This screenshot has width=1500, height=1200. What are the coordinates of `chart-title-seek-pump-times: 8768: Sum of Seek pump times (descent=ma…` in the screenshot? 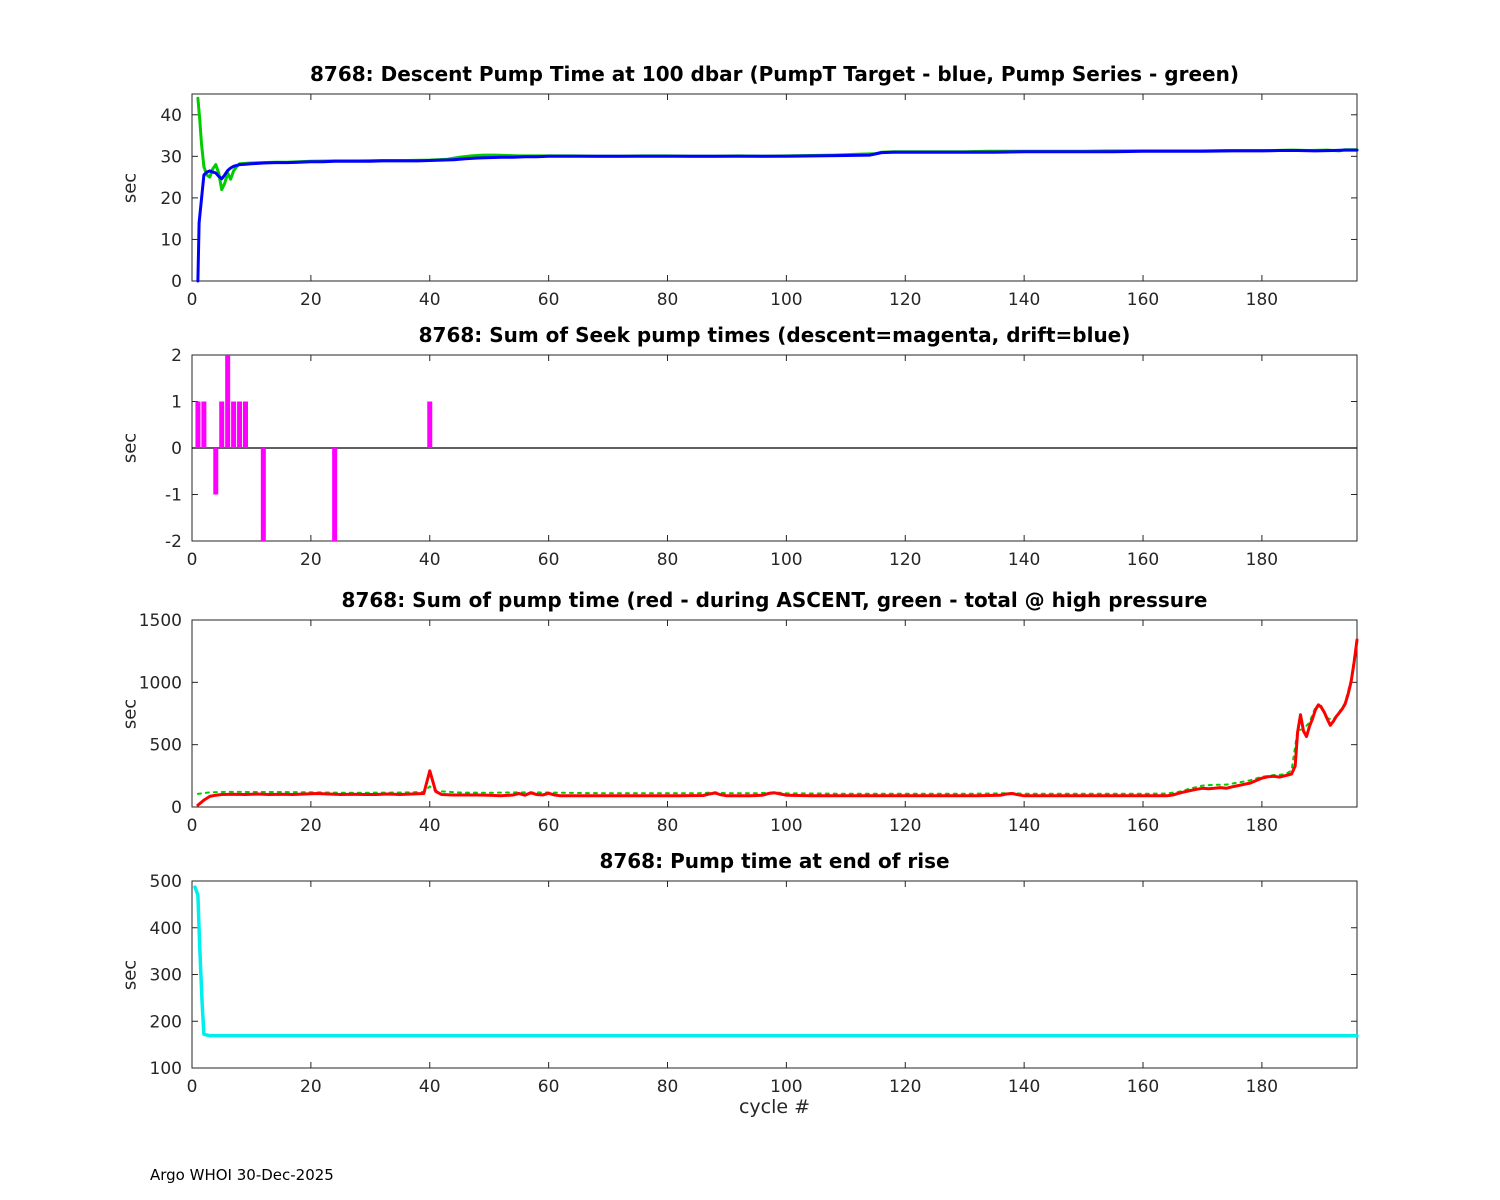 It's located at (774, 335).